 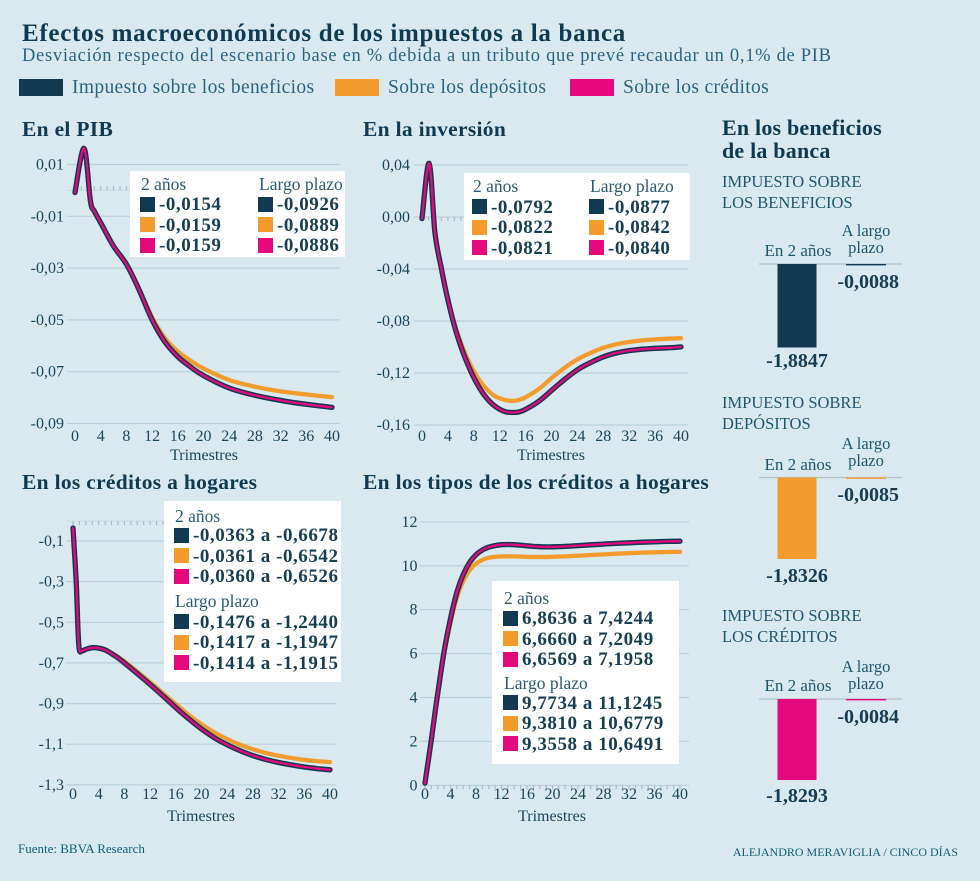 I want to click on svg-text: -0,7, so click(x=51, y=663).